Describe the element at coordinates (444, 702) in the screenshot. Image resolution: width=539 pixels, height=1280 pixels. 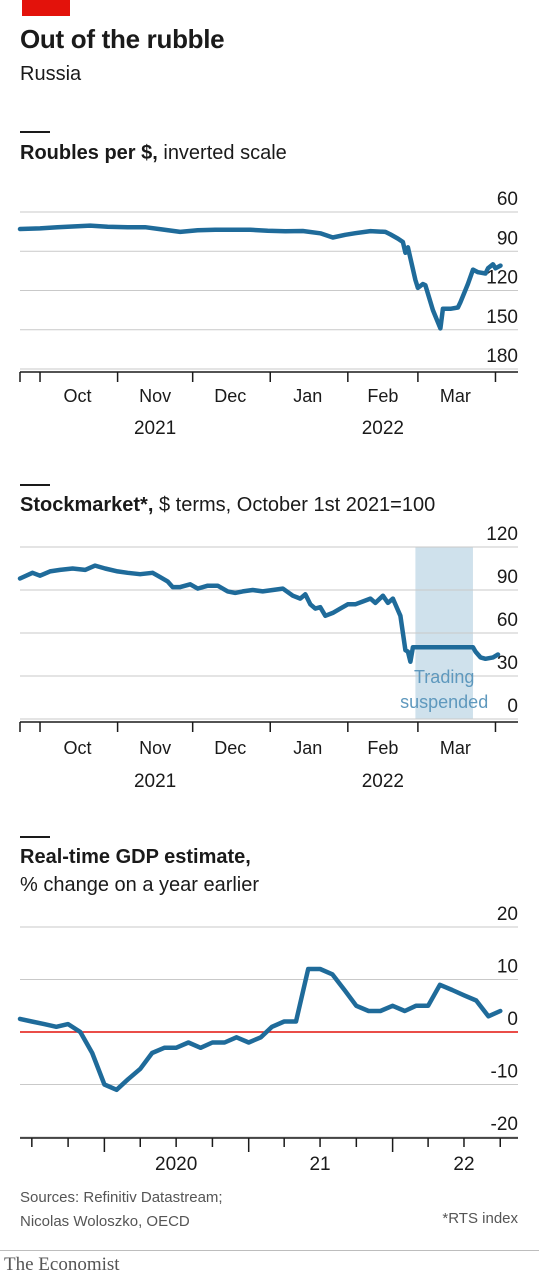
I see `shade-label: suspended` at that location.